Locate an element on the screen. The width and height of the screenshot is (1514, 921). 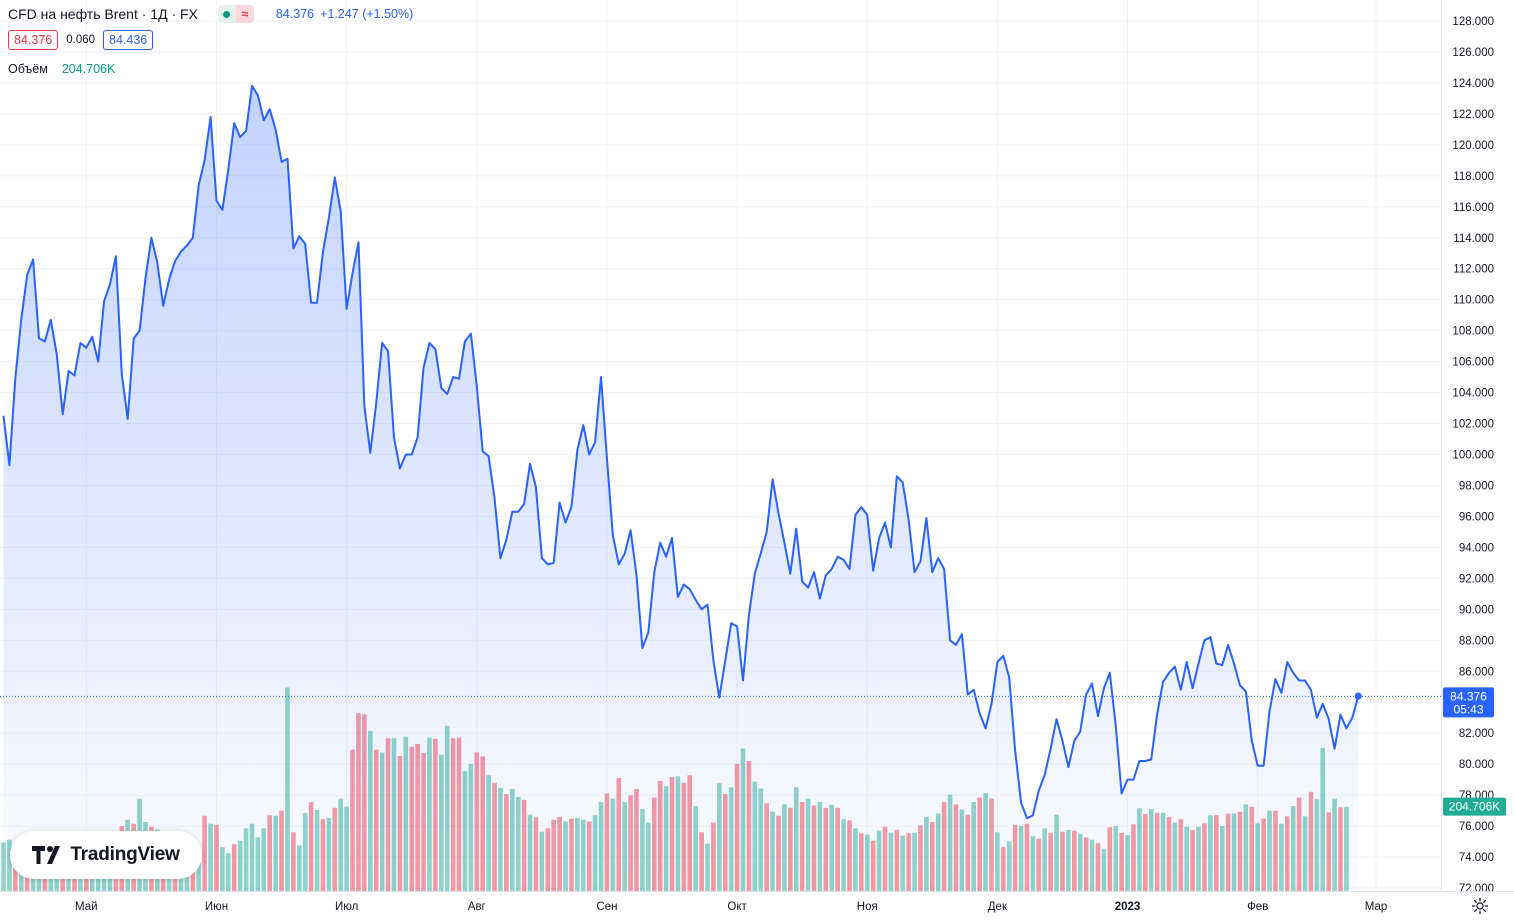
price-tick-label: 96.000 is located at coordinates (1476, 517).